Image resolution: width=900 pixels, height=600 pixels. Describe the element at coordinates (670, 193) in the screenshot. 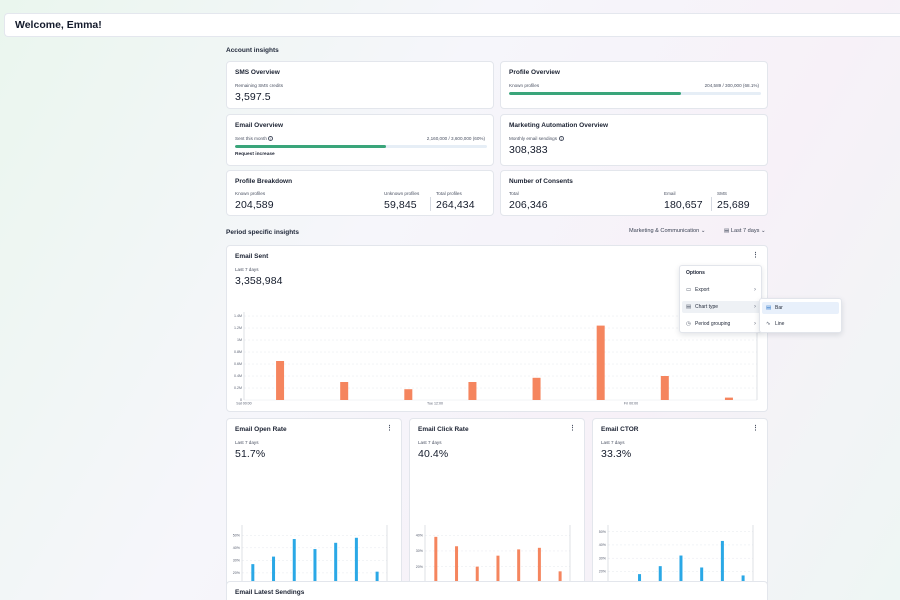

I see `consents-email-label: Email` at that location.